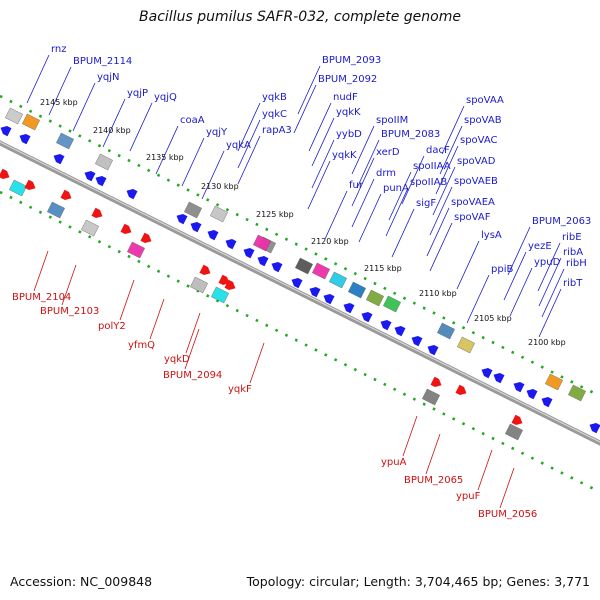  What do you see at coordinates (177, 359) in the screenshot?
I see `gene-label-reverse: yqkD` at bounding box center [177, 359].